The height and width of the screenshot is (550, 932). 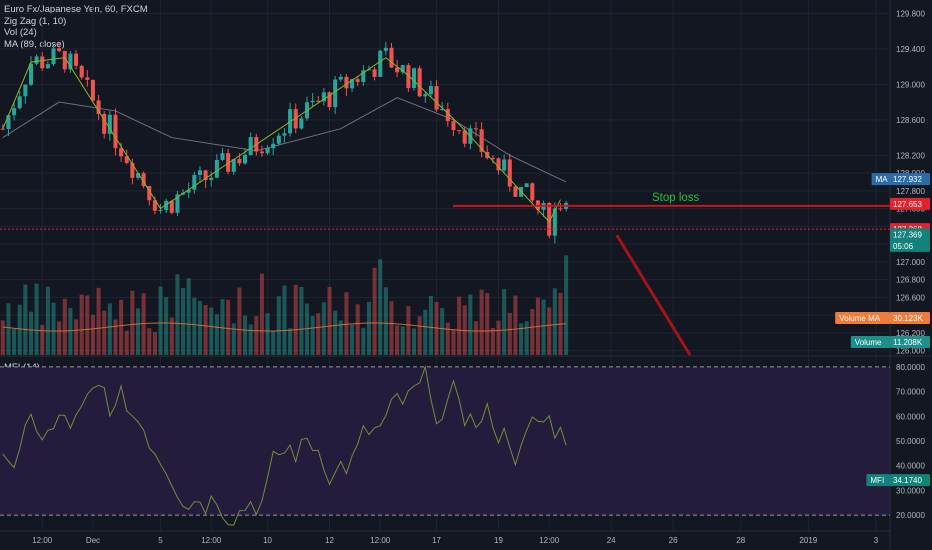 What do you see at coordinates (20, 32) in the screenshot?
I see `volume-indicator-label: Vol (24)` at bounding box center [20, 32].